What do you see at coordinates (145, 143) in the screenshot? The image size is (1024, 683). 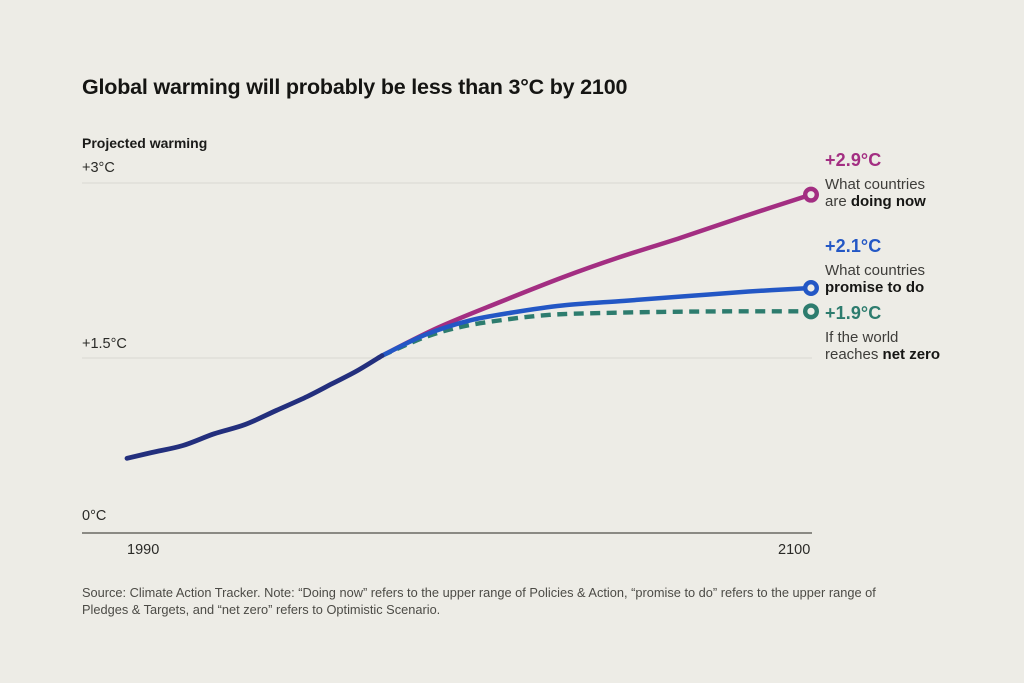 I see `y-axis-title: Projected warming` at bounding box center [145, 143].